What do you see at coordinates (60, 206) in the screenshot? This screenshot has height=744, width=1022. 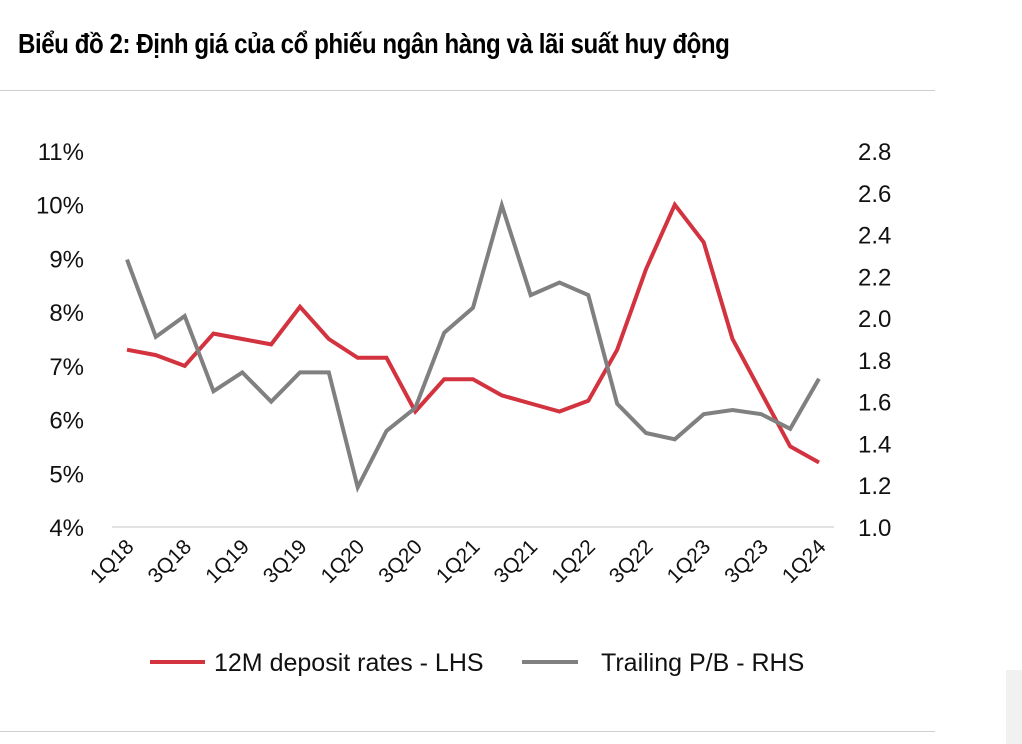 I see `left-tick-label: 10%` at bounding box center [60, 206].